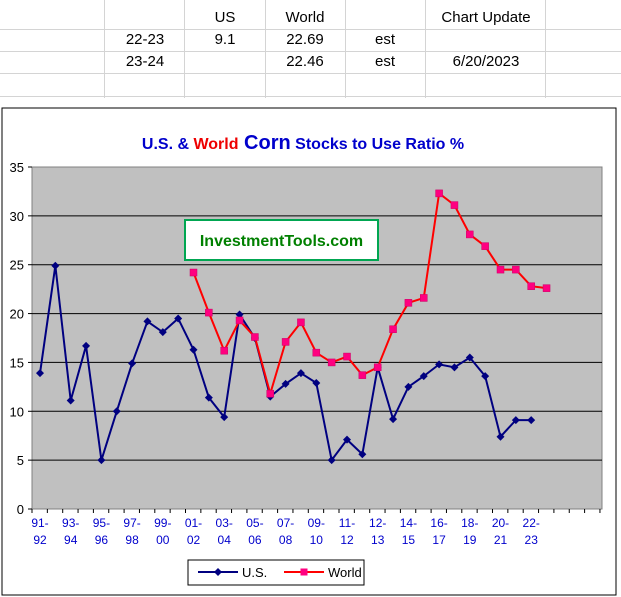  I want to click on y-tick-label: 15, so click(17, 362).